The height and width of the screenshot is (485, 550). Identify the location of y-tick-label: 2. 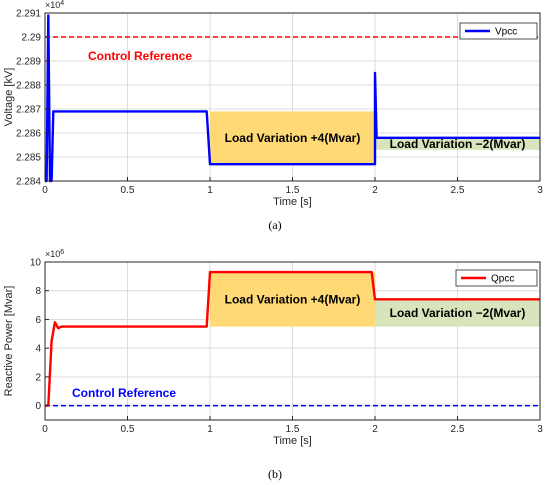
(38, 377).